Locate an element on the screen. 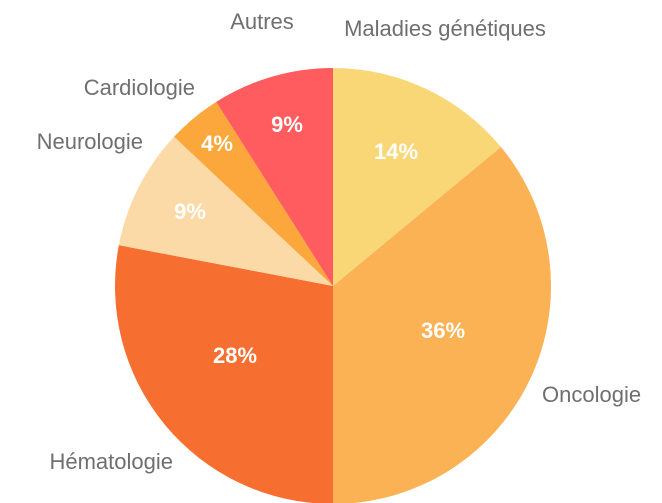  value-label: 4% is located at coordinates (217, 143).